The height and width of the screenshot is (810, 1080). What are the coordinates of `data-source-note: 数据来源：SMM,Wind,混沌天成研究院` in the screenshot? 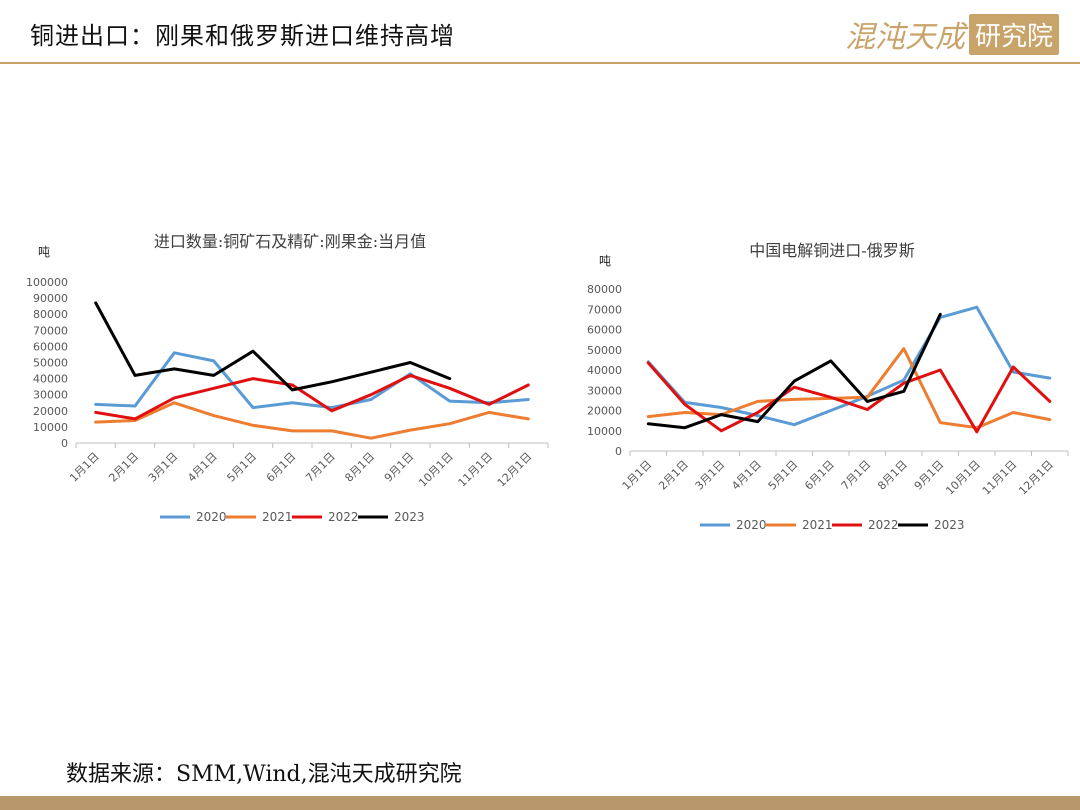 It's located at (264, 774).